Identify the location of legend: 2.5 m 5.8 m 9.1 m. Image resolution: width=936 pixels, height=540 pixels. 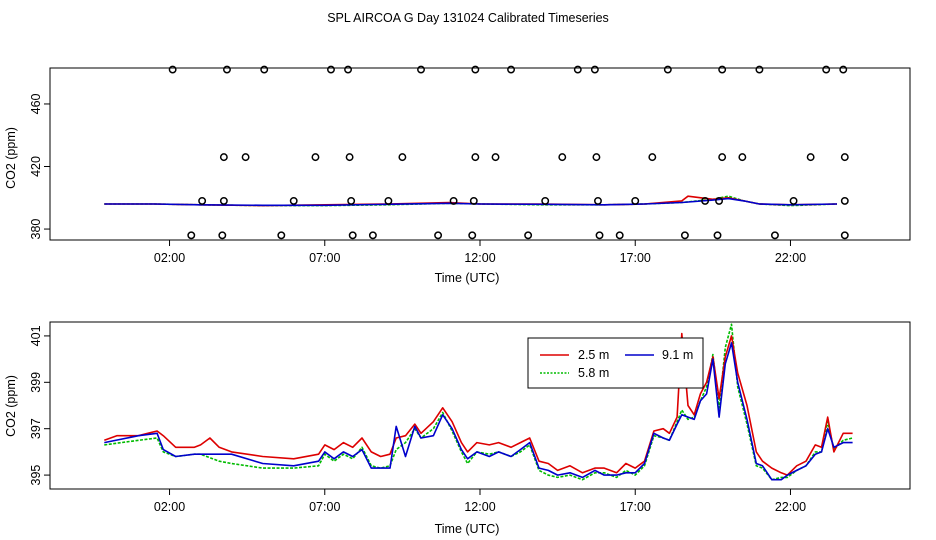
(615, 363).